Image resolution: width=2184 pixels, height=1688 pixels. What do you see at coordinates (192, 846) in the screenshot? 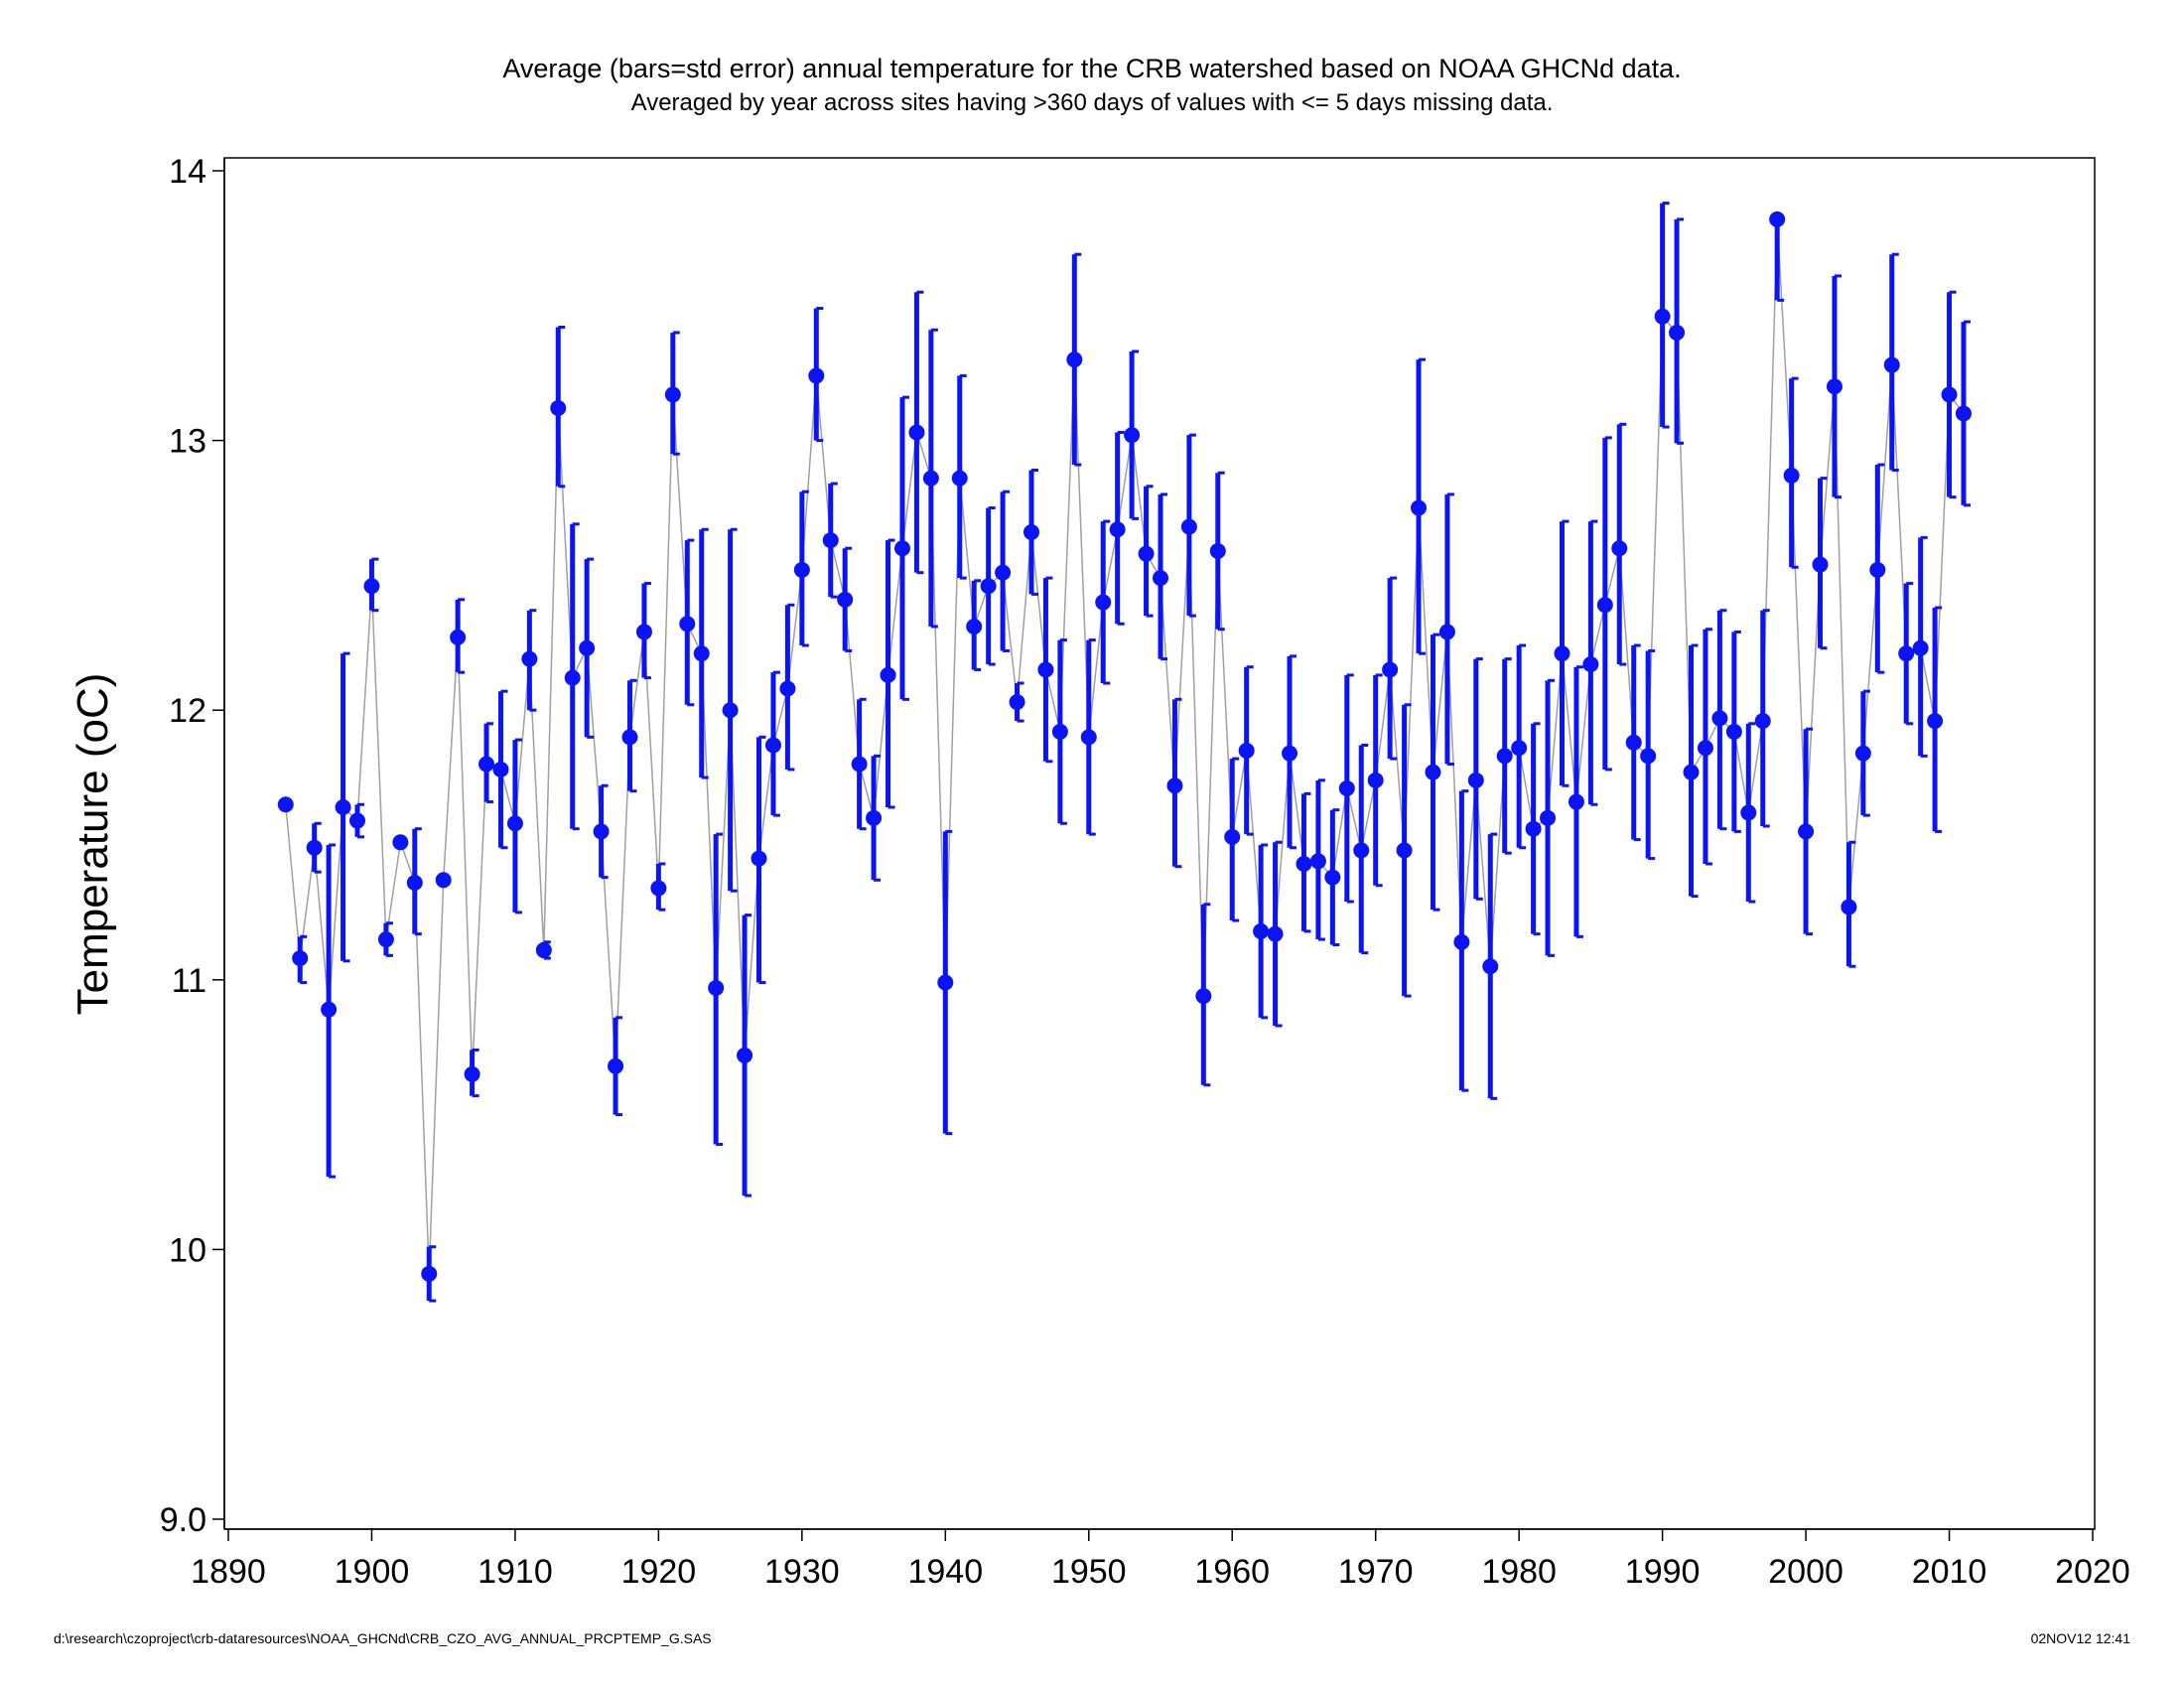
I see `y-axis: 9.0 10 11 12 13 14` at bounding box center [192, 846].